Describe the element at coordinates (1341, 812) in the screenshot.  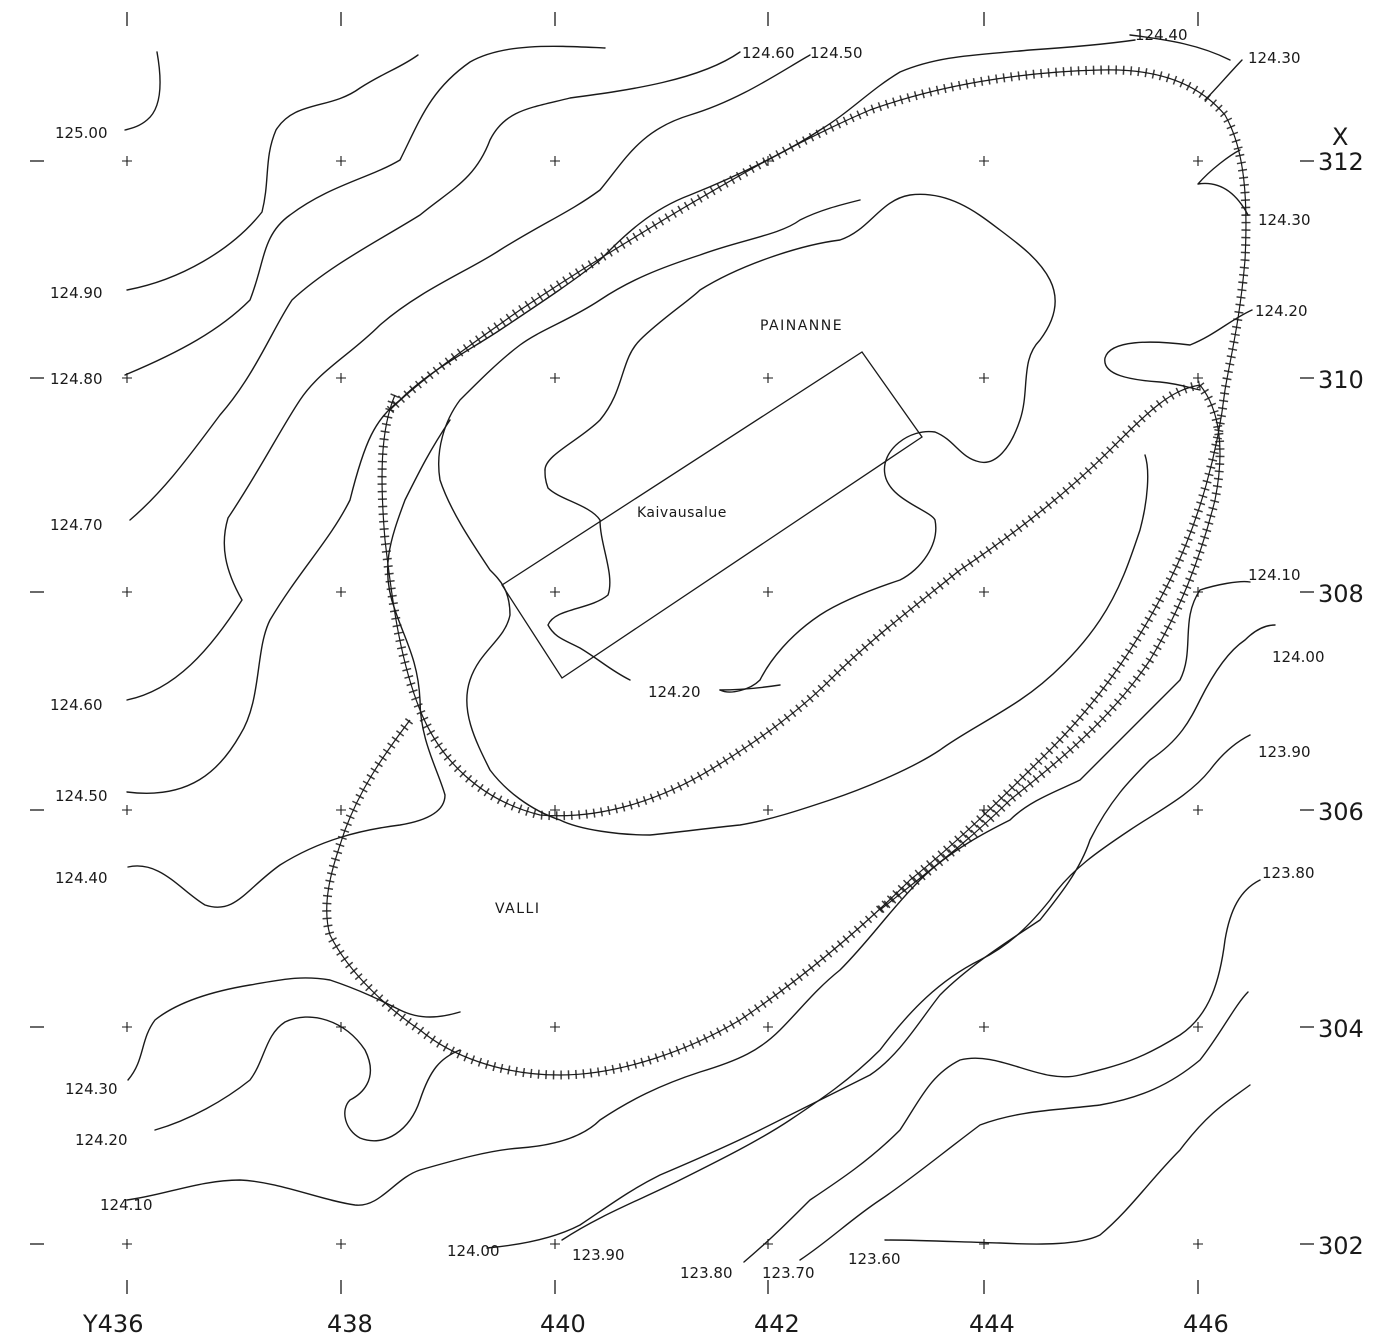
I see `x-axis-tick-label: 306` at that location.